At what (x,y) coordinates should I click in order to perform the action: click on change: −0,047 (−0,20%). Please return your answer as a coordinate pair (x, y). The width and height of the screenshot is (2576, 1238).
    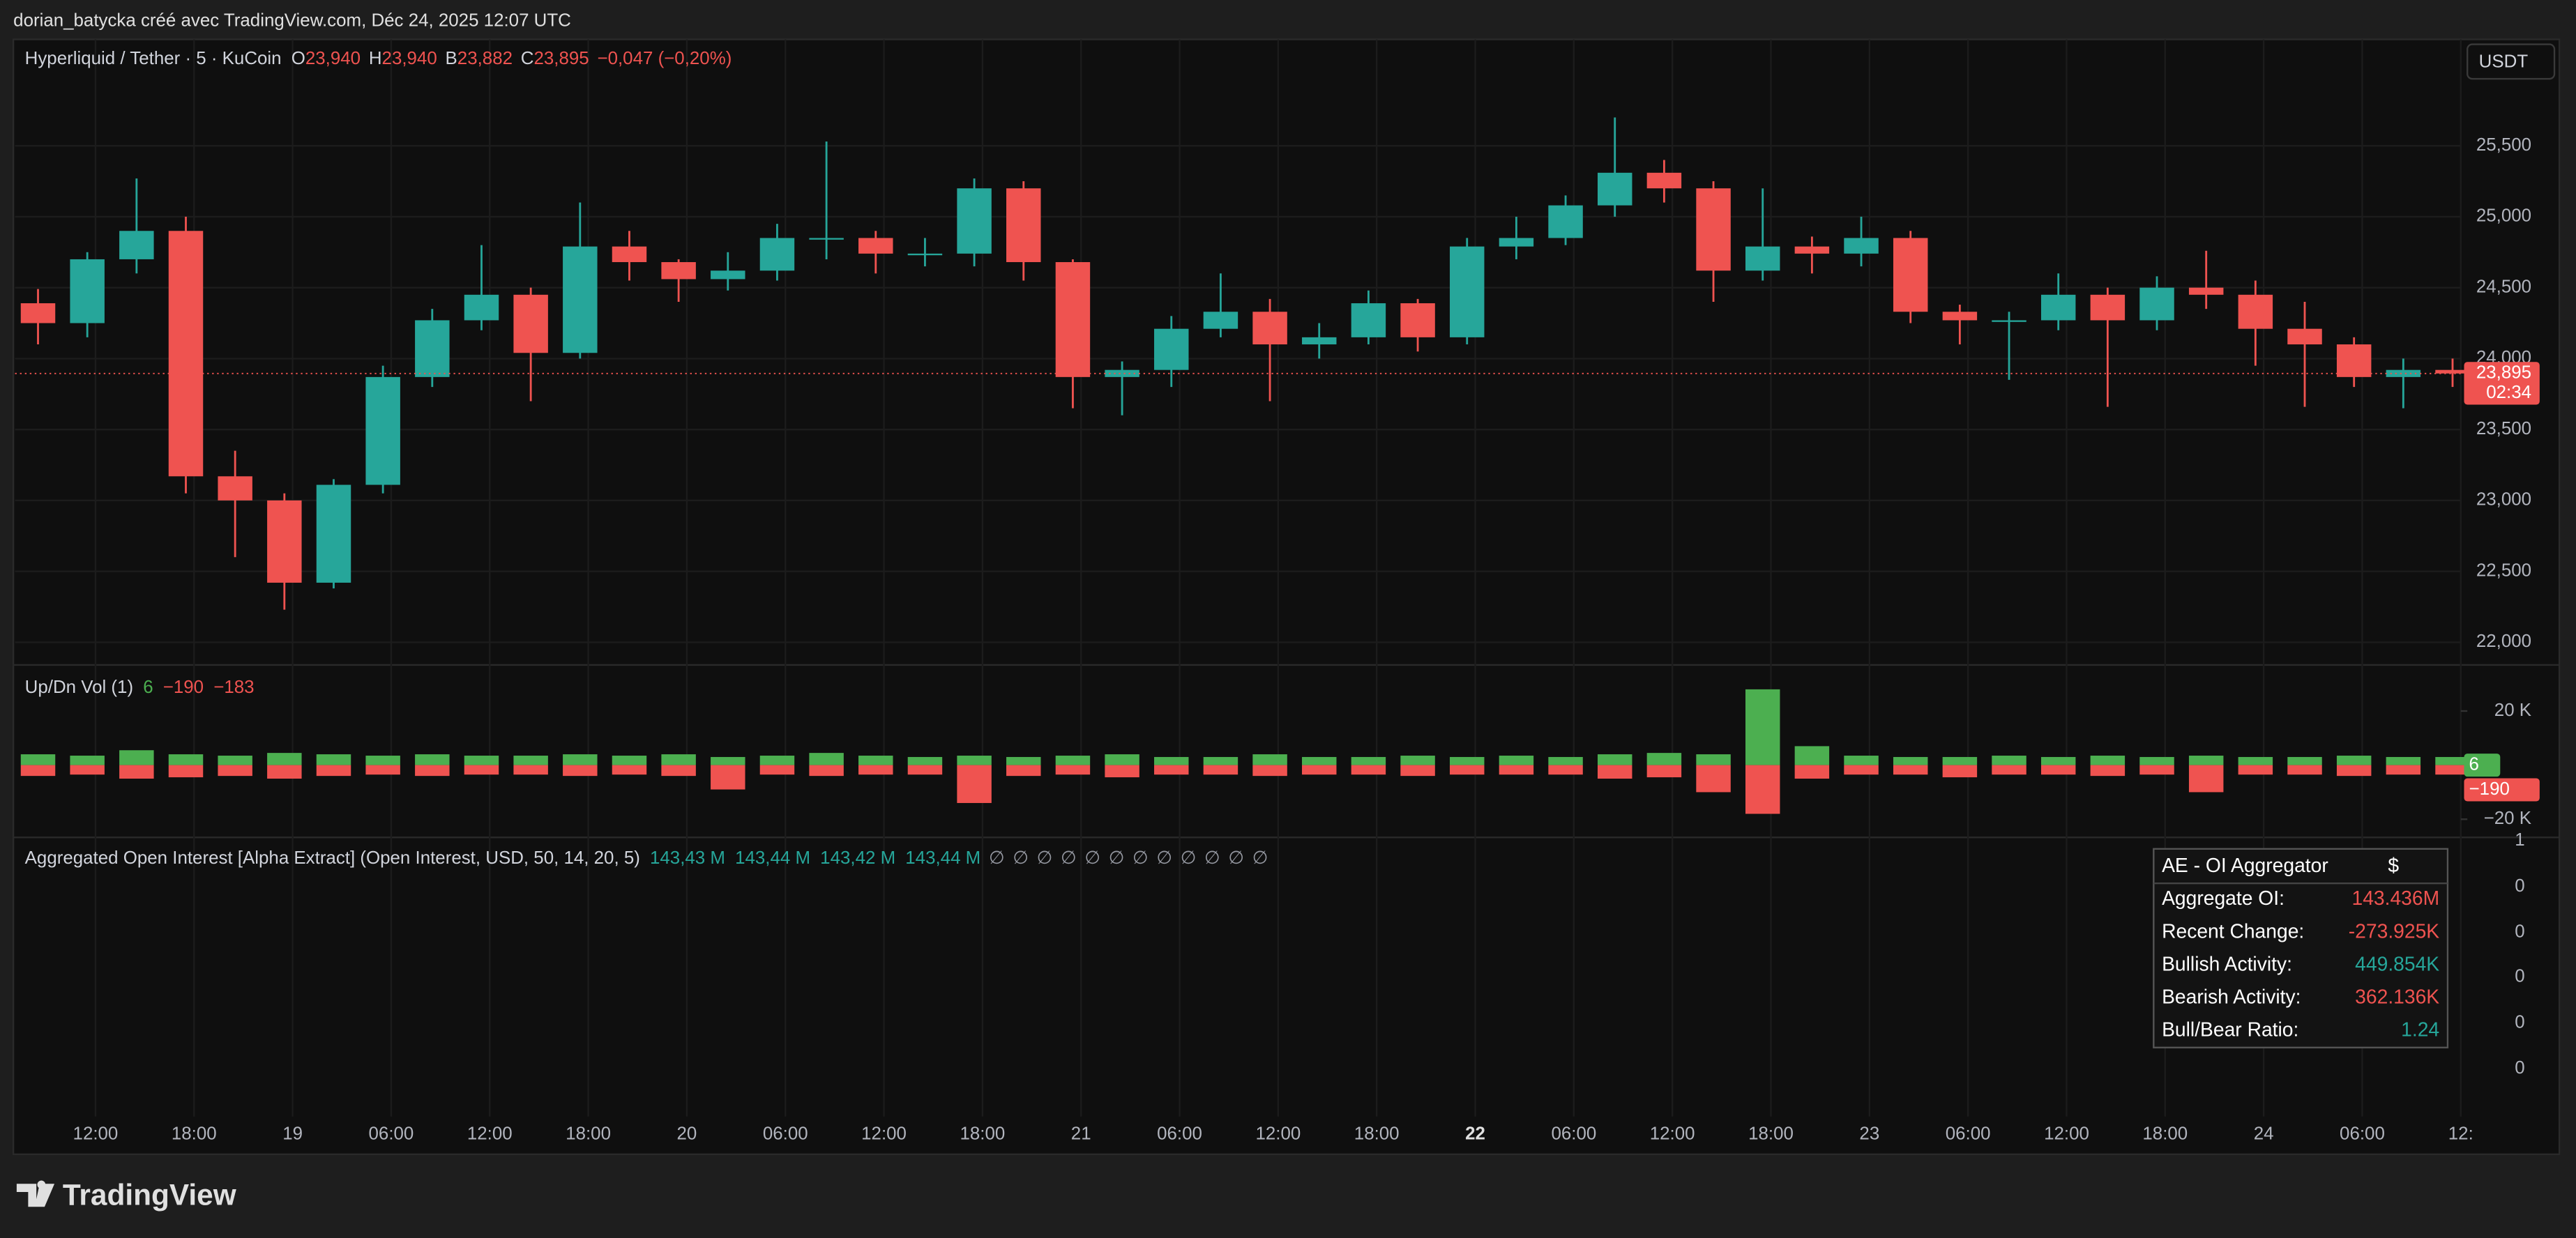
    Looking at the image, I should click on (664, 59).